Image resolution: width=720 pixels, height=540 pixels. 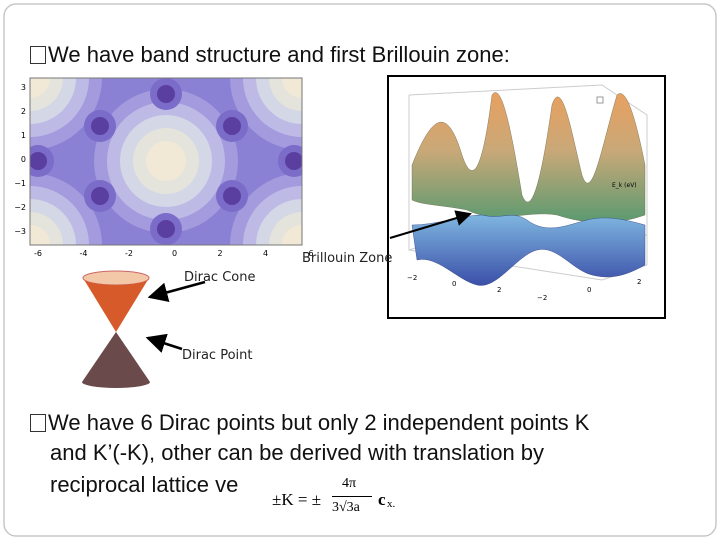 I want to click on formula-lhs: ±K = ±, so click(x=297, y=499).